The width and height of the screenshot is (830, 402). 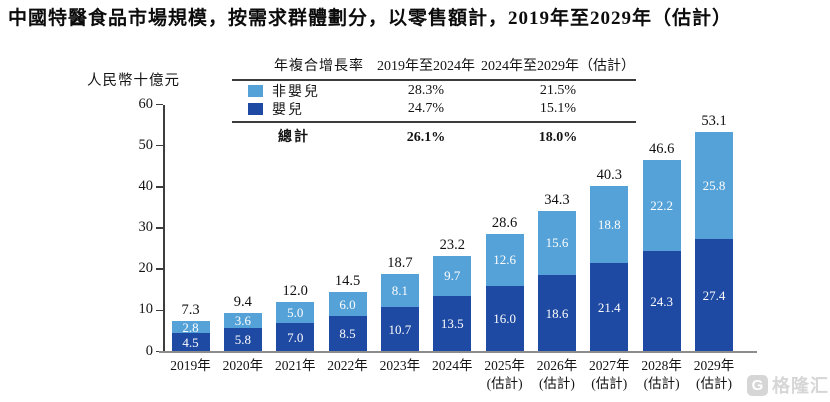 What do you see at coordinates (295, 312) in the screenshot?
I see `bar-value-non-infant-2021年: 5.0` at bounding box center [295, 312].